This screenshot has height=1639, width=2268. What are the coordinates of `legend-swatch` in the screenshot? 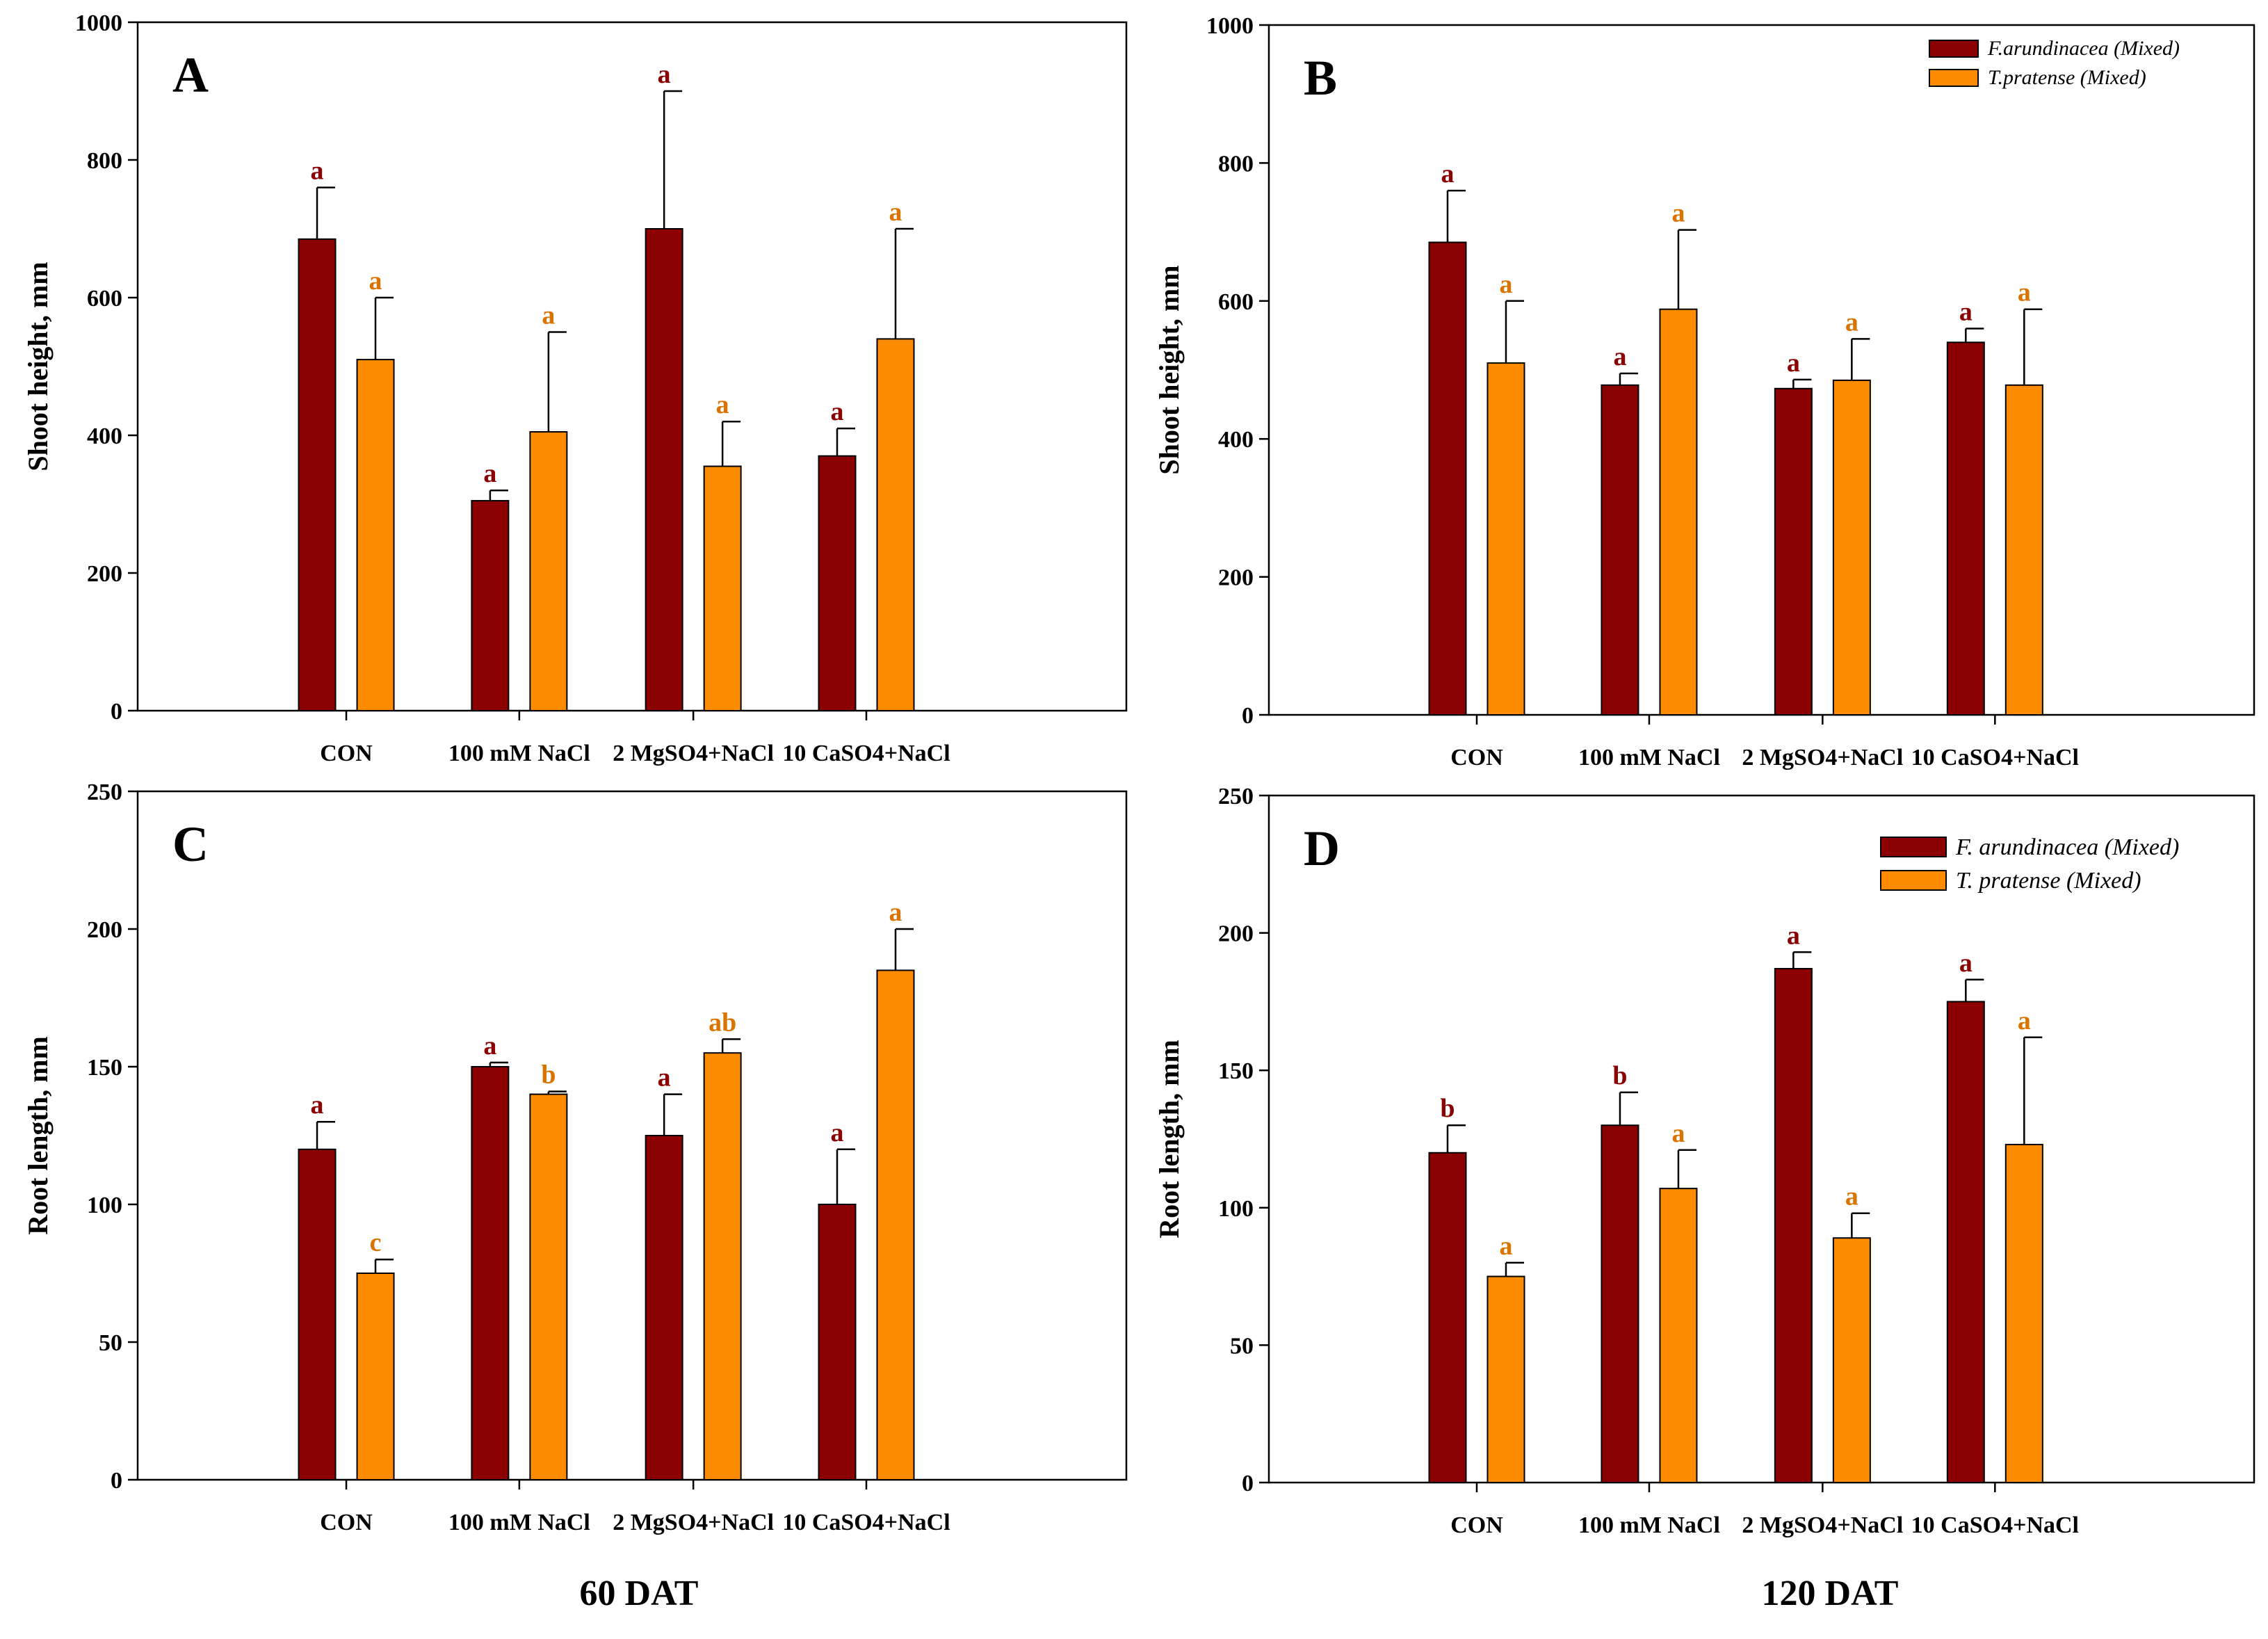 It's located at (1913, 880).